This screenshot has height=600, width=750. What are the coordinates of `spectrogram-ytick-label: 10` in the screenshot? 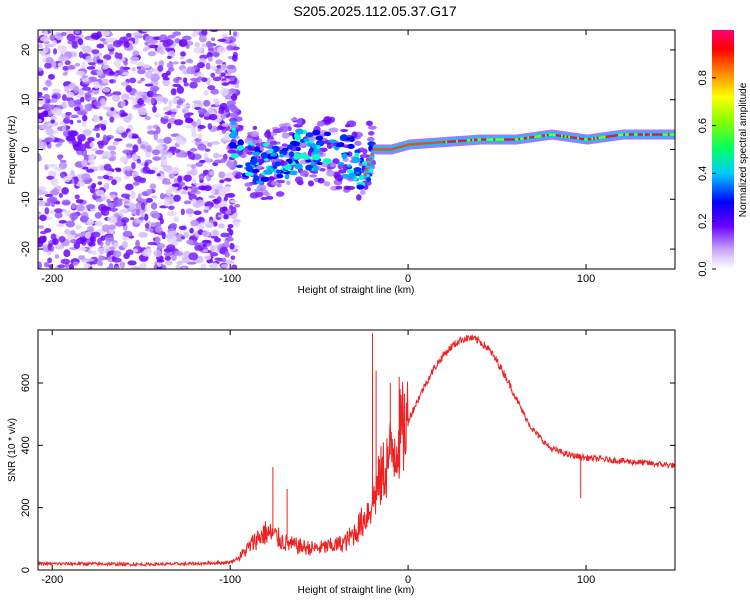 It's located at (26, 100).